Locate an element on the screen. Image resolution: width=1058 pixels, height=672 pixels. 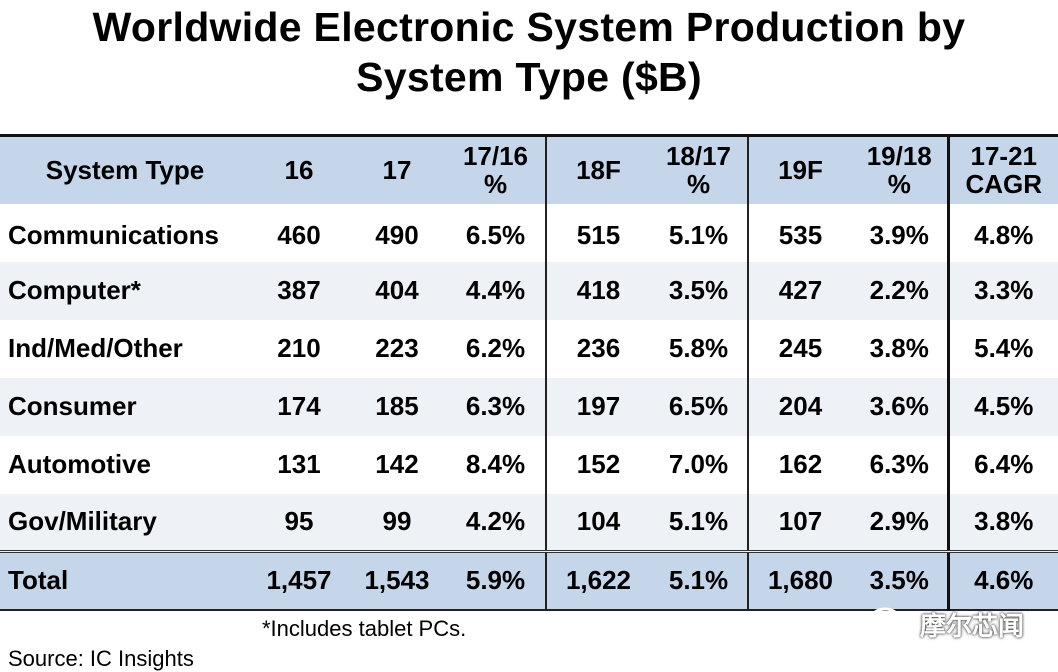
watermark-text: 摩尔芯闻 is located at coordinates (972, 625).